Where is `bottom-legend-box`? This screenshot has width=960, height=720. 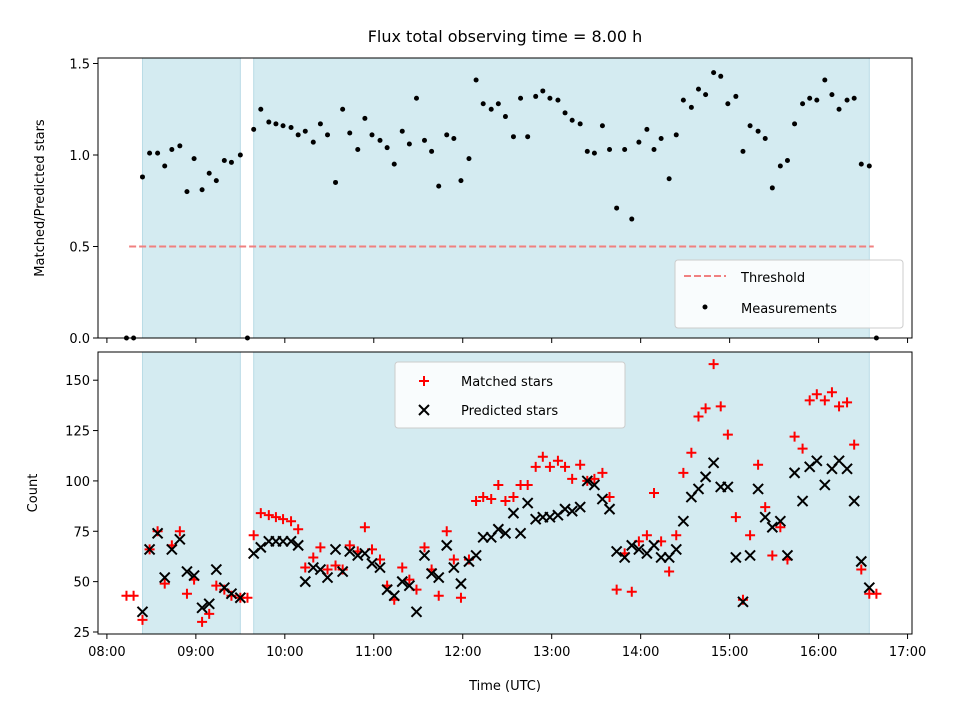 bottom-legend-box is located at coordinates (510, 395).